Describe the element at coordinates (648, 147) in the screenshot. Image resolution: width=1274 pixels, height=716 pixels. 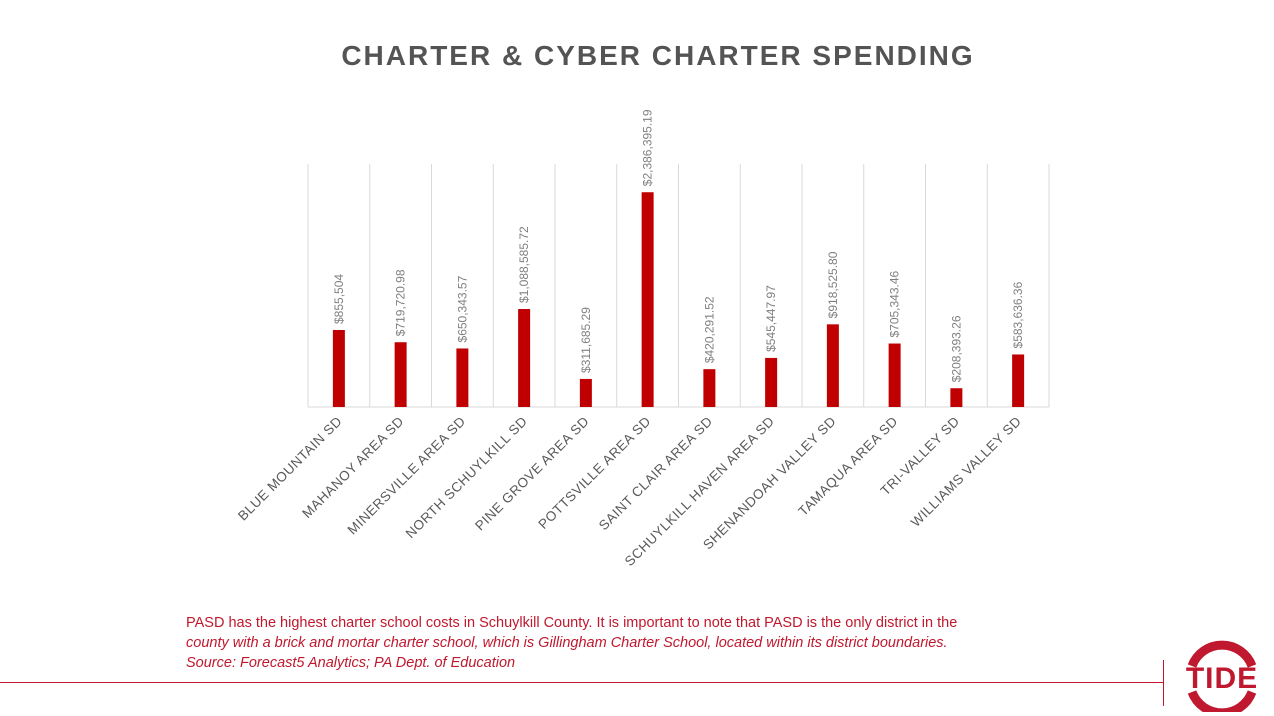
I see `data-label: $2,386,395.19` at that location.